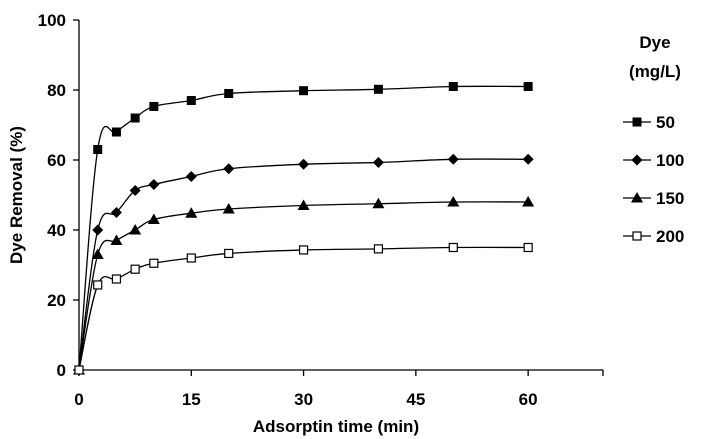 Image resolution: width=702 pixels, height=439 pixels. I want to click on y-tick-label: 80, so click(56, 90).